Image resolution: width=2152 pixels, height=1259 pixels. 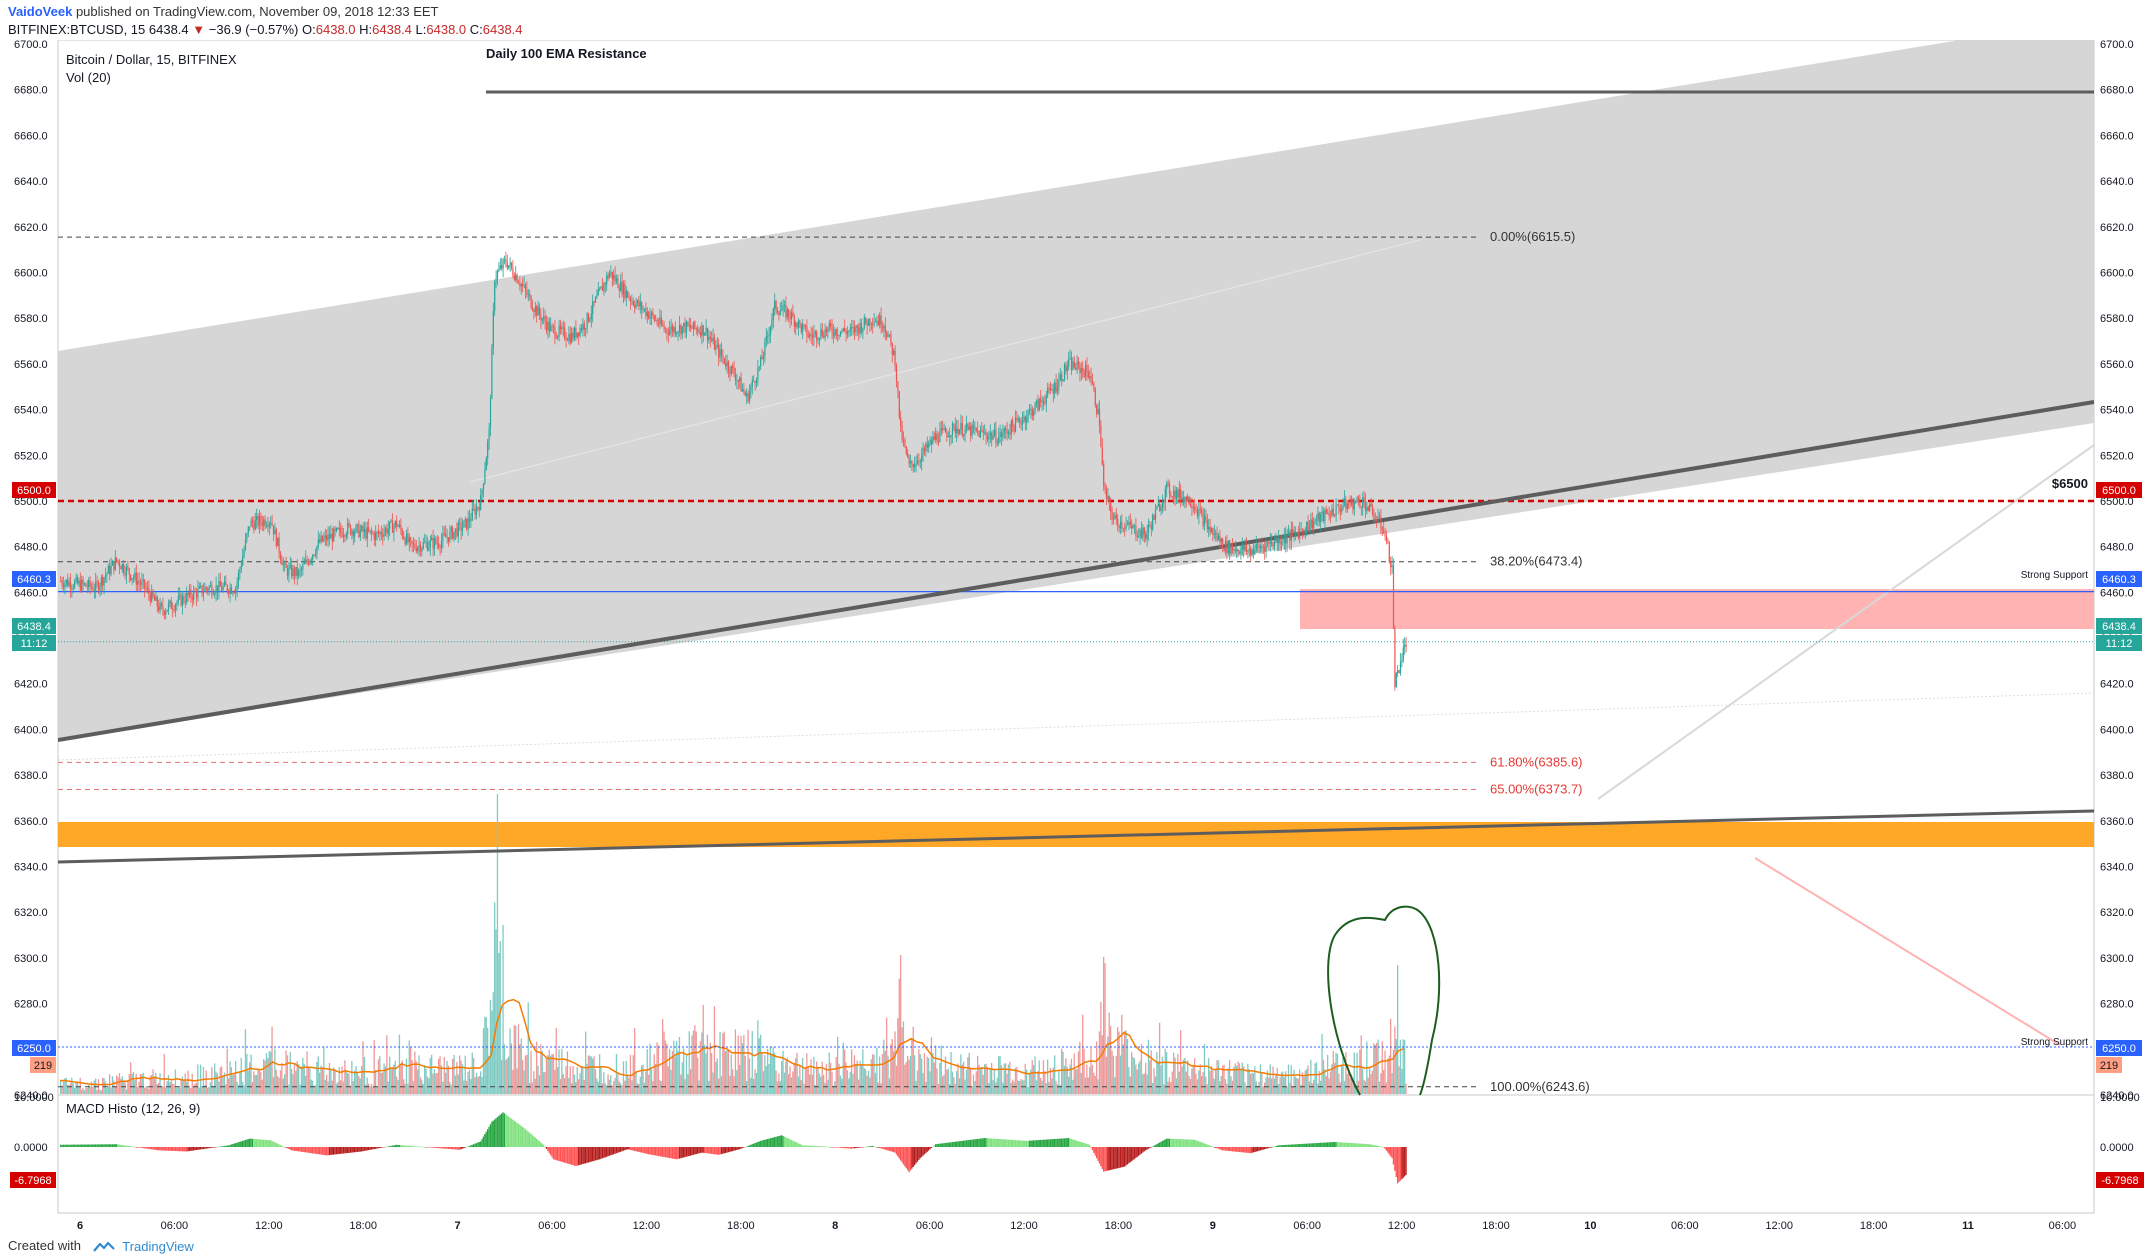 I want to click on time-axis-tick-17: 06:00, so click(x=1685, y=1225).